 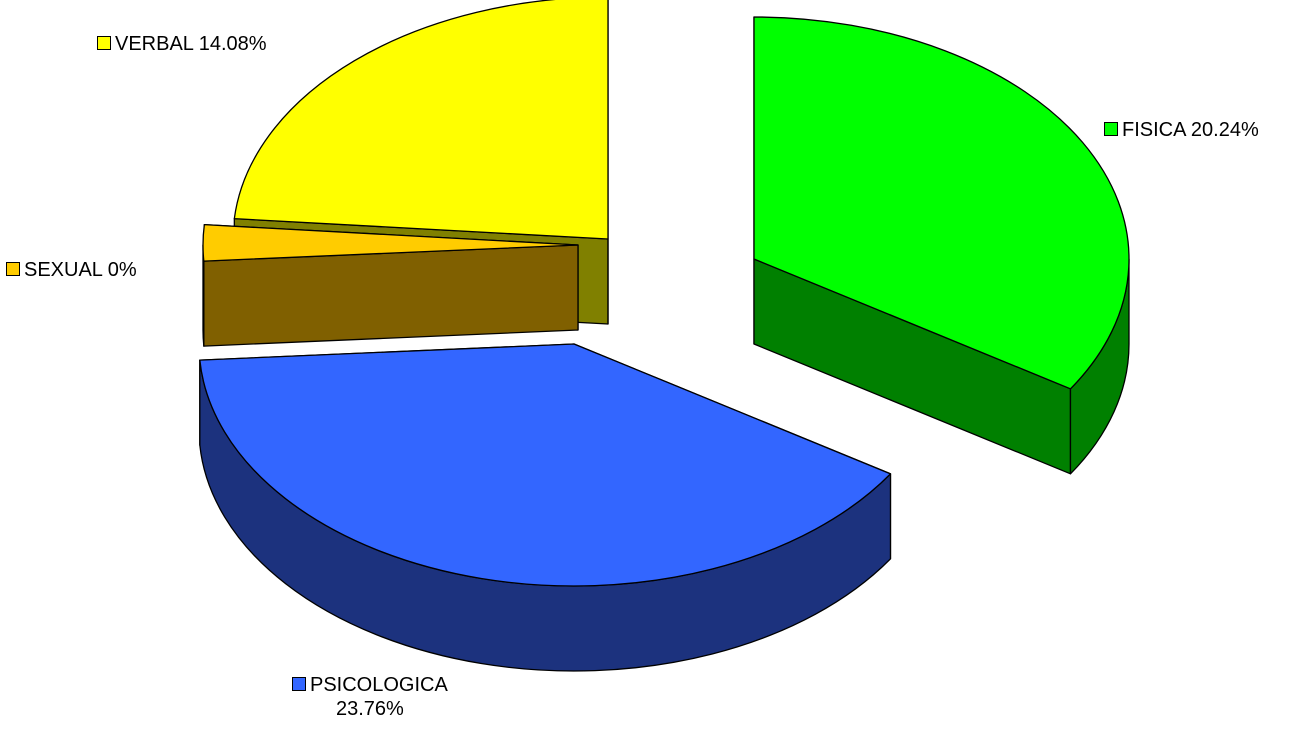 I want to click on slice-side-sexual, so click(x=391, y=295).